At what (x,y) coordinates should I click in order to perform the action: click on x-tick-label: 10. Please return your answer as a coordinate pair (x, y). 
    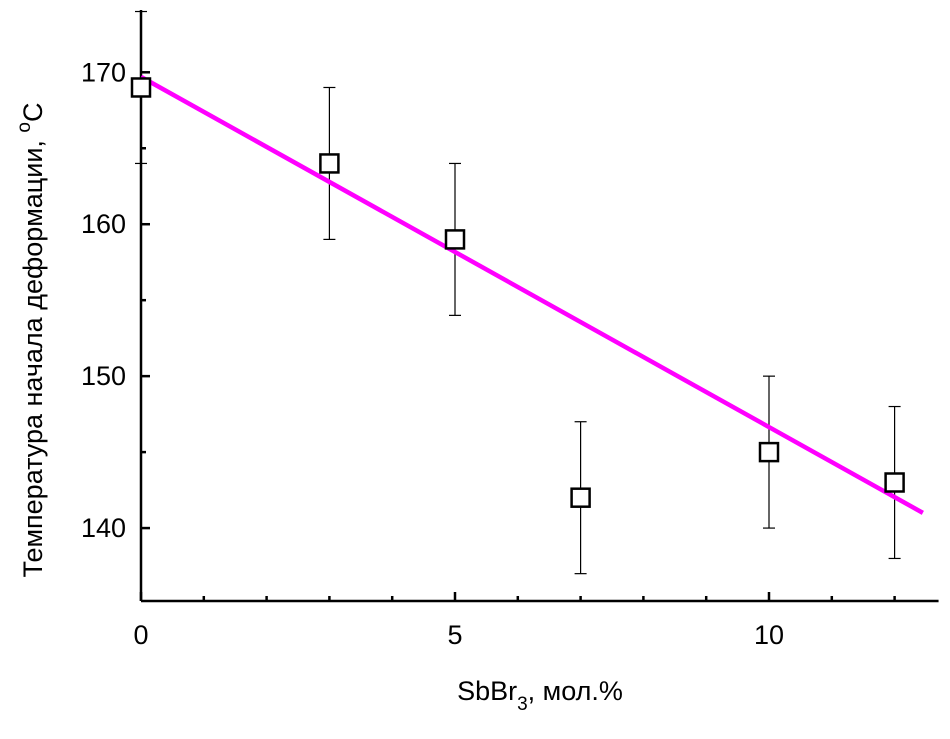
    Looking at the image, I should click on (769, 635).